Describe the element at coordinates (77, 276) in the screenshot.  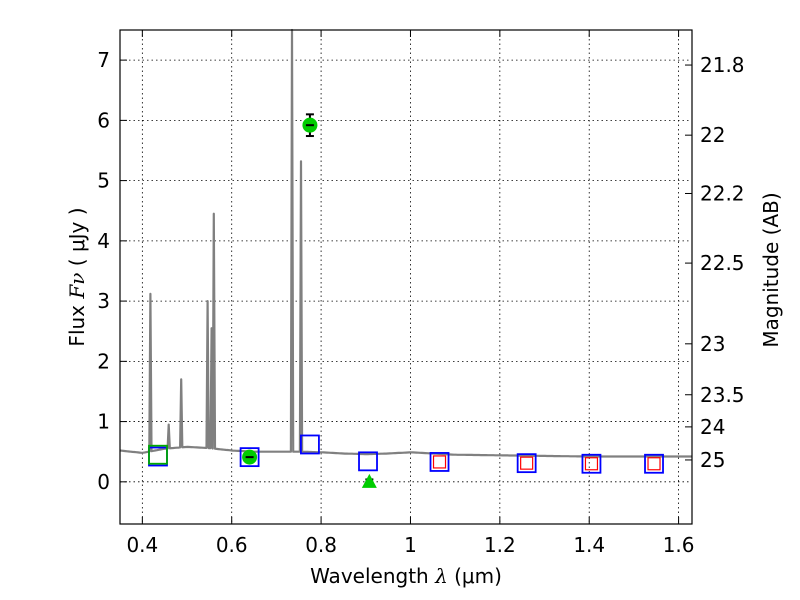
I see `y-axis-title: Flux Fν ( μJy )` at that location.